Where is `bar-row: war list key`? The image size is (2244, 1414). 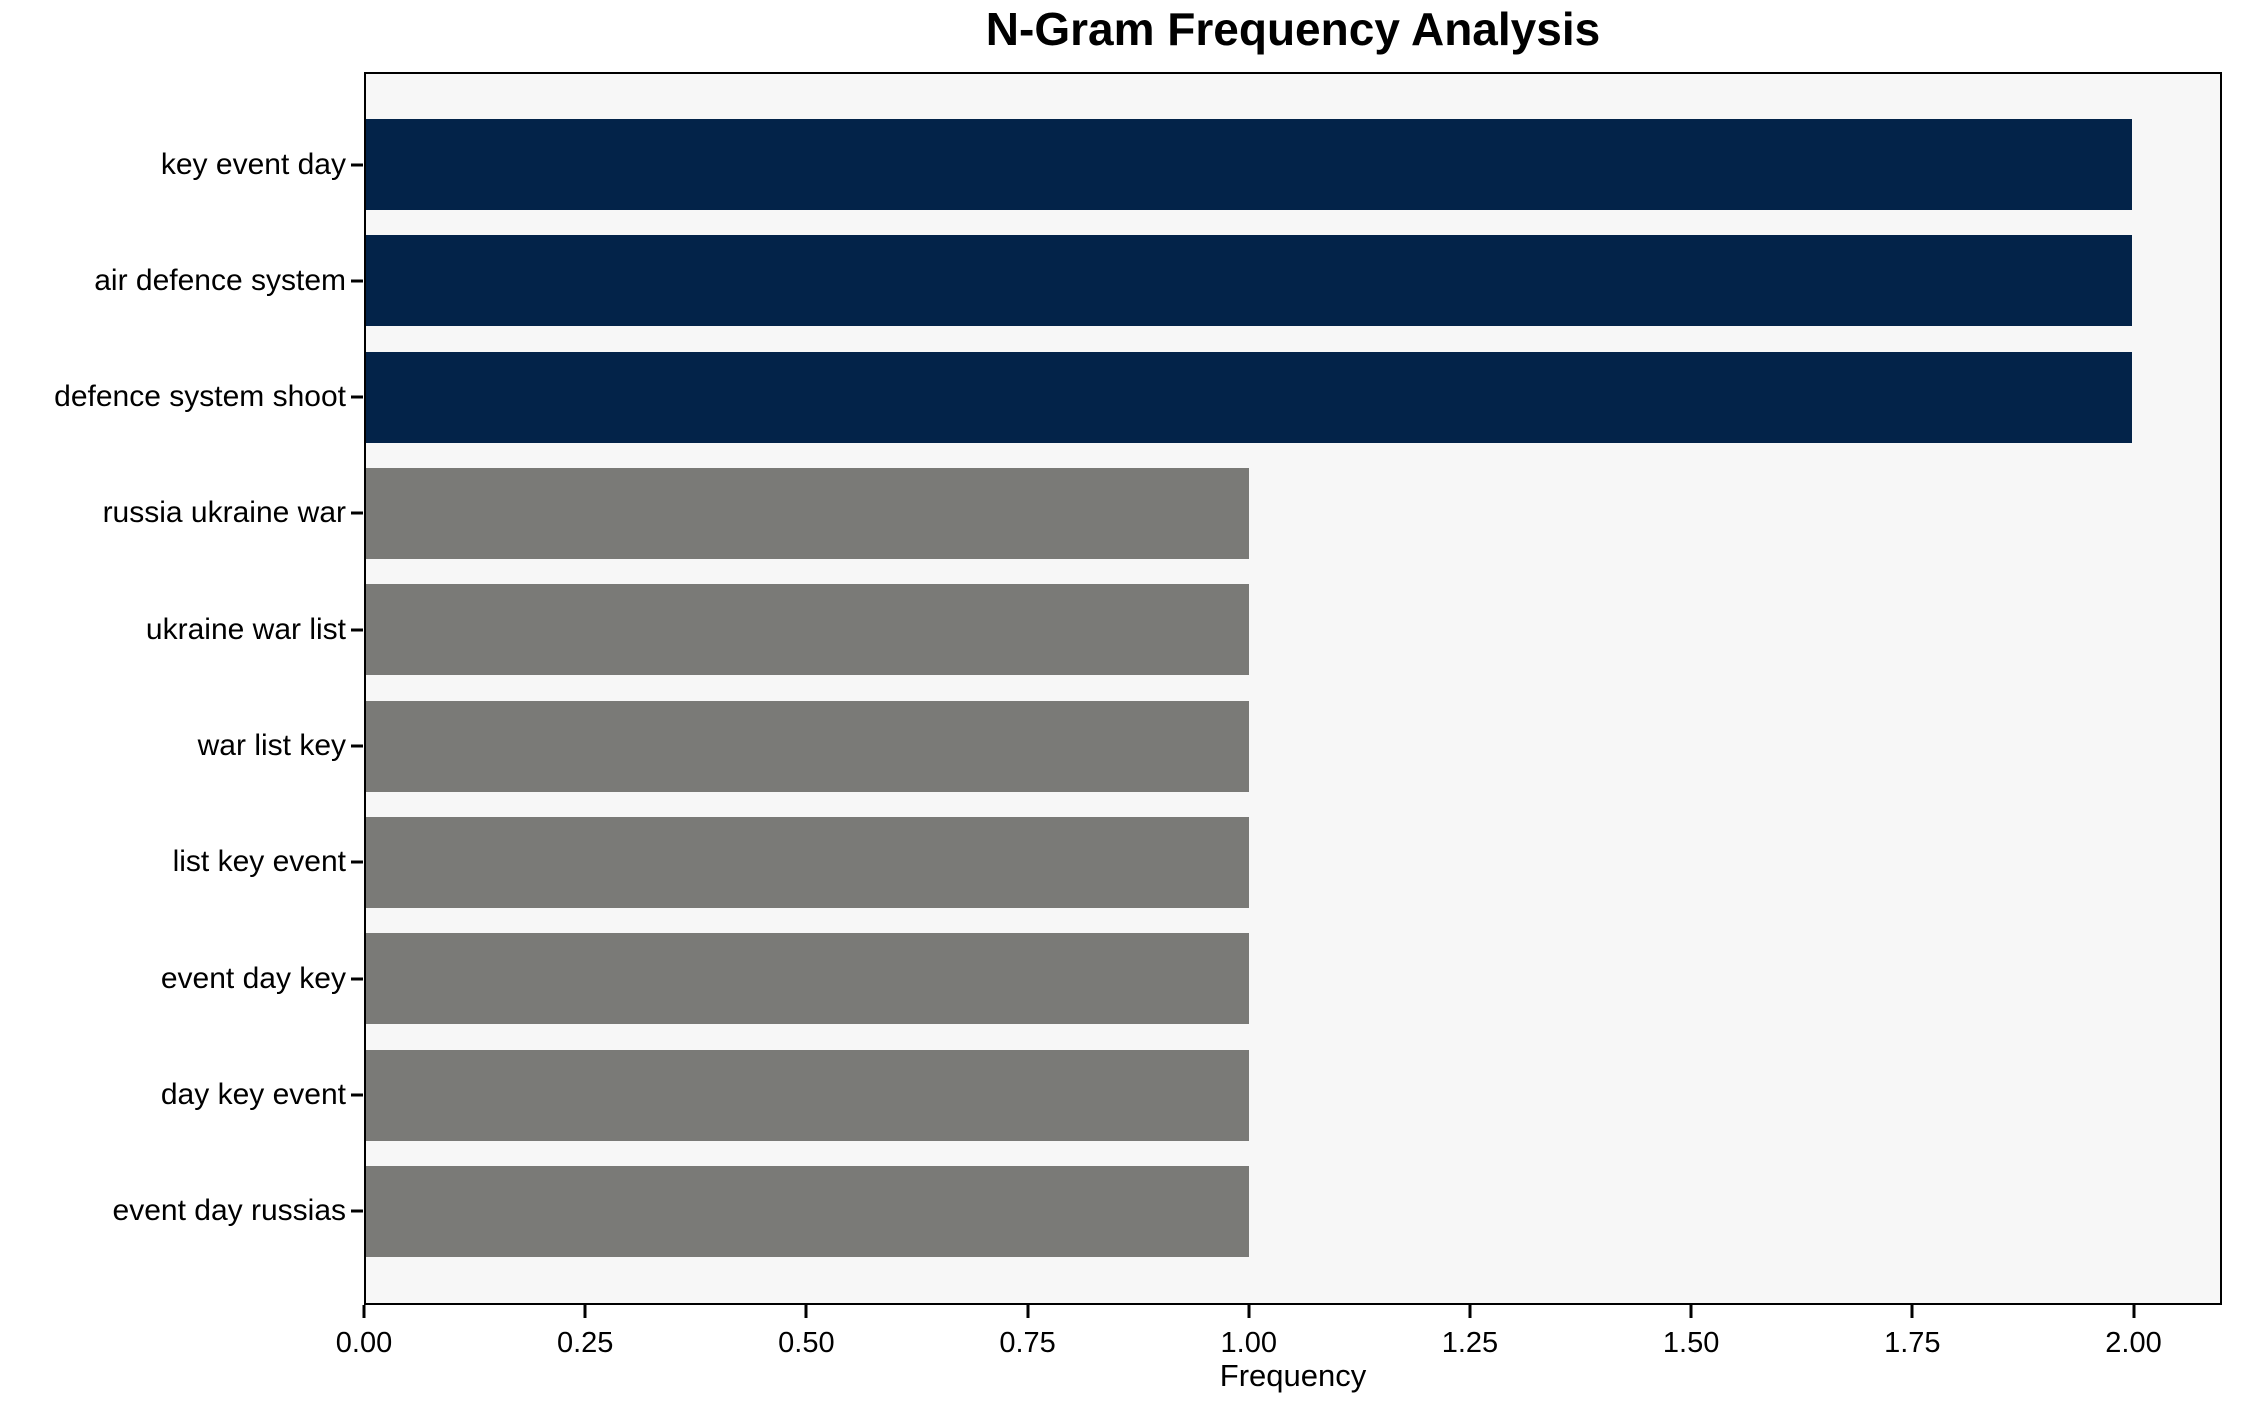 bar-row: war list key is located at coordinates (1209, 746).